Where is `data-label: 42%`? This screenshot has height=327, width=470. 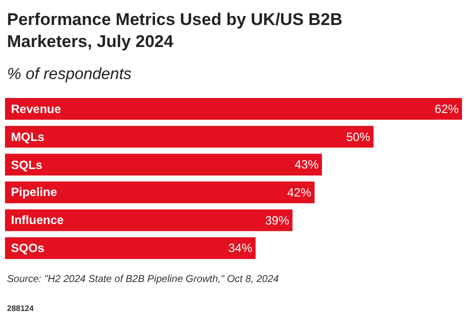
data-label: 42% is located at coordinates (299, 192).